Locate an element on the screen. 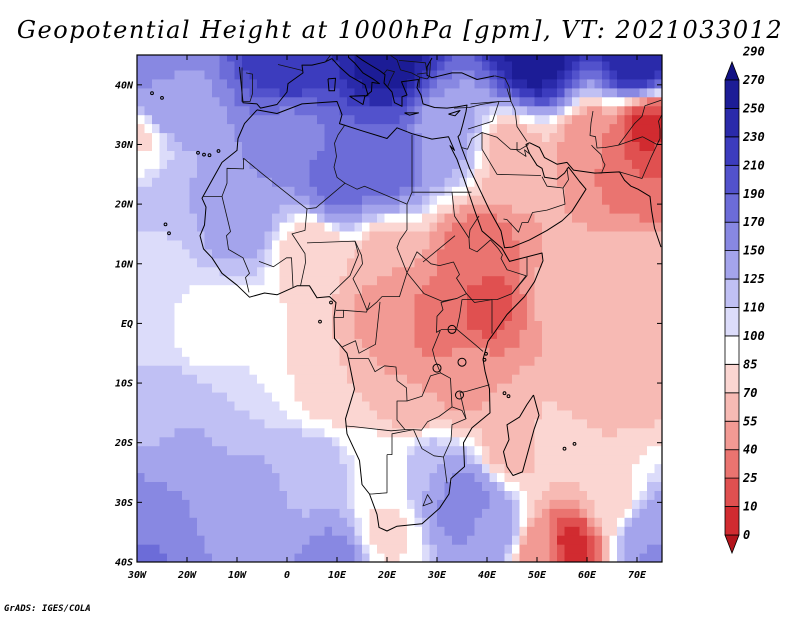  grads-credit: GrADS: IGES/COLA is located at coordinates (47, 609).